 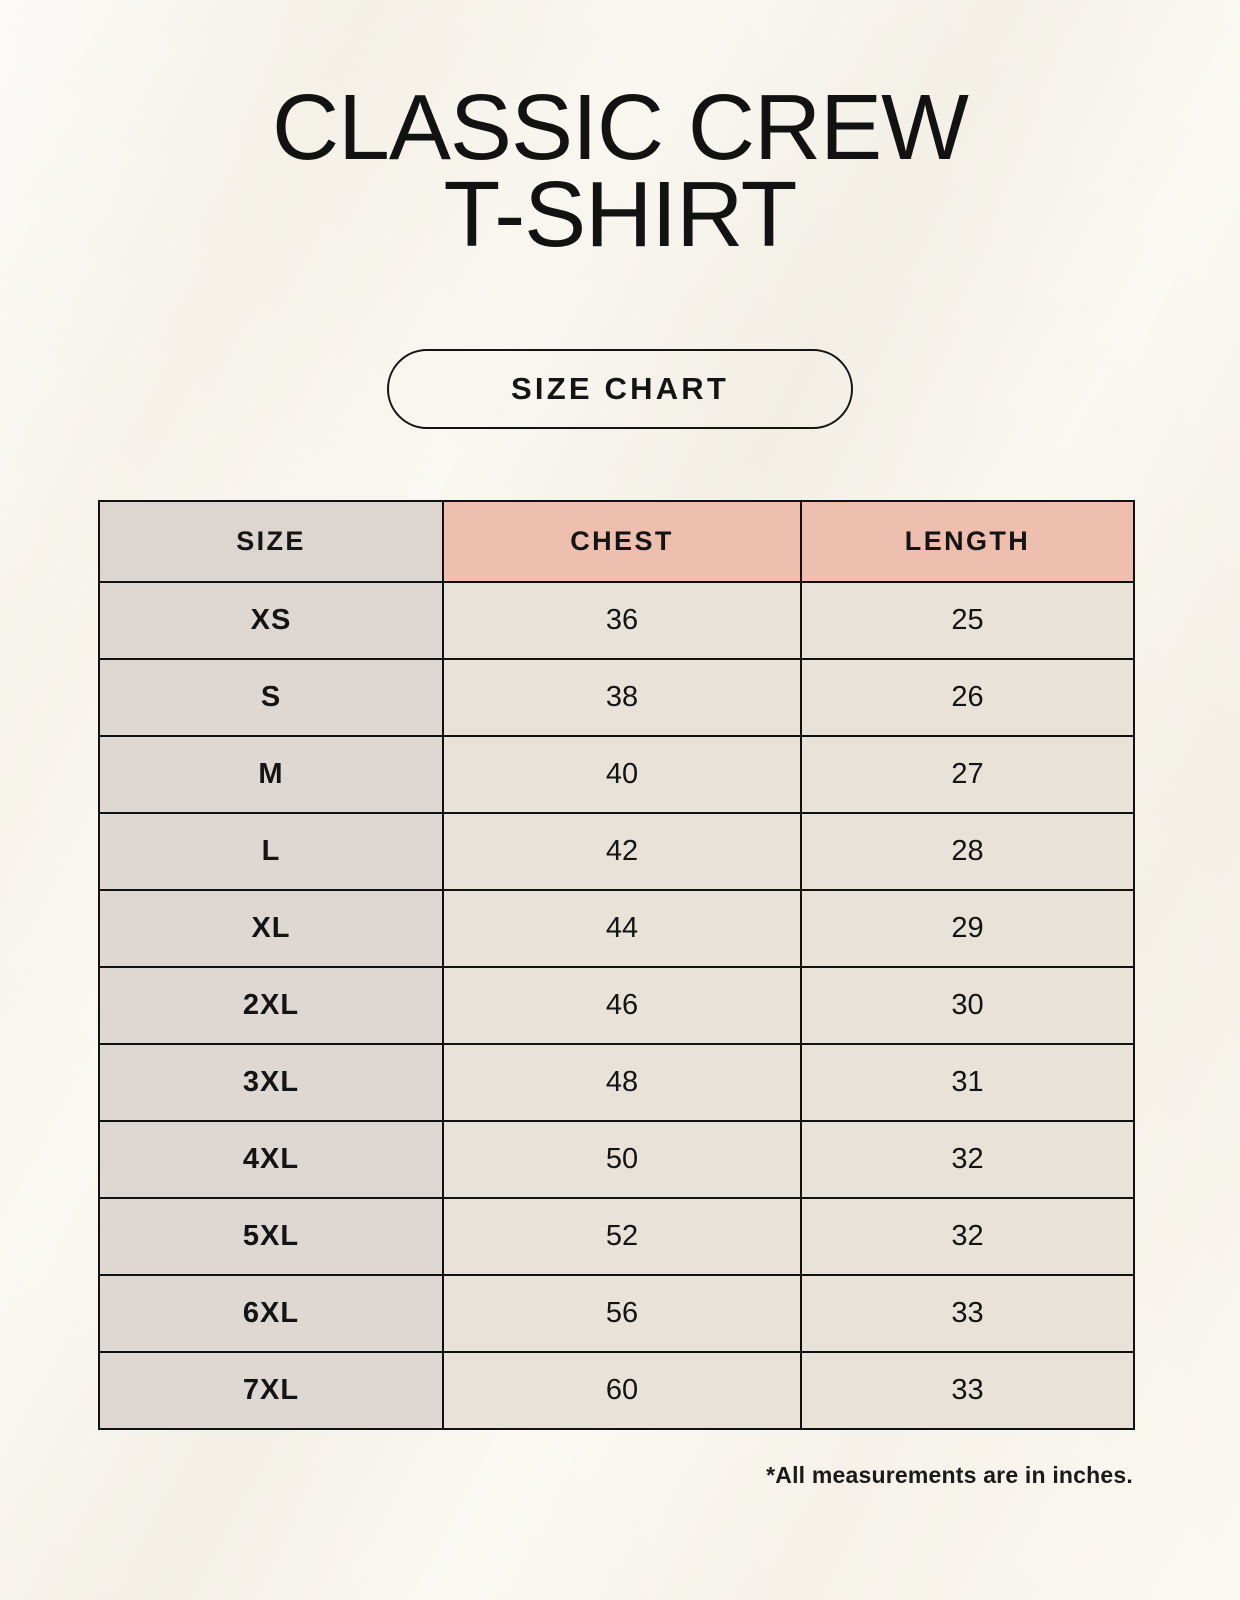 What do you see at coordinates (967, 851) in the screenshot?
I see `cell-length: 28` at bounding box center [967, 851].